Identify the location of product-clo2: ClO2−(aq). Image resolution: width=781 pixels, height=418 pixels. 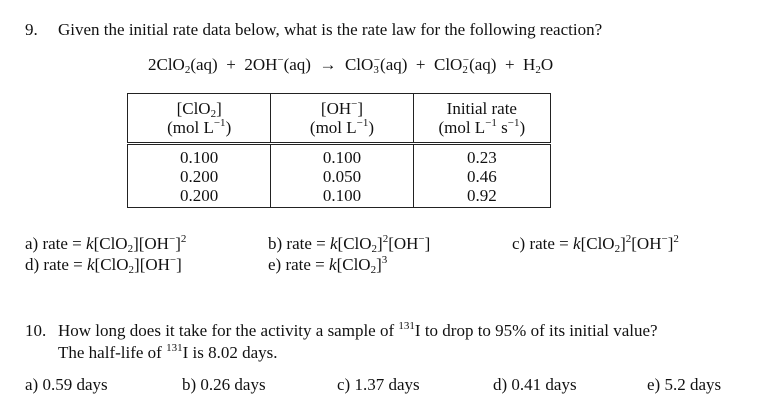
(465, 65).